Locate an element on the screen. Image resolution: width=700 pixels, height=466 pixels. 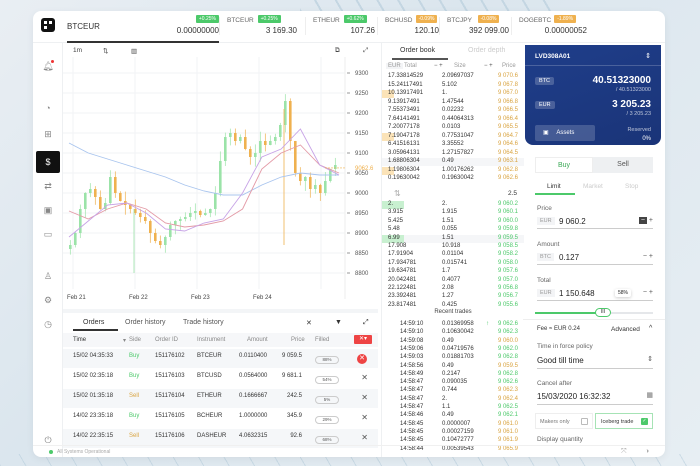
amount-slider: III is located at coordinates (594, 312).